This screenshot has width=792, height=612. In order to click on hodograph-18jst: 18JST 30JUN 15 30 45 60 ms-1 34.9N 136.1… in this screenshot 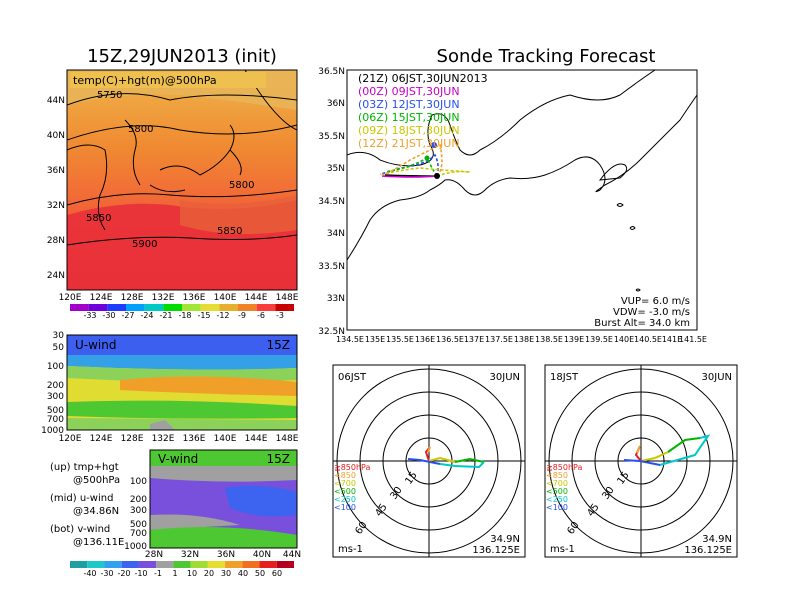, I will do `click(641, 461)`.